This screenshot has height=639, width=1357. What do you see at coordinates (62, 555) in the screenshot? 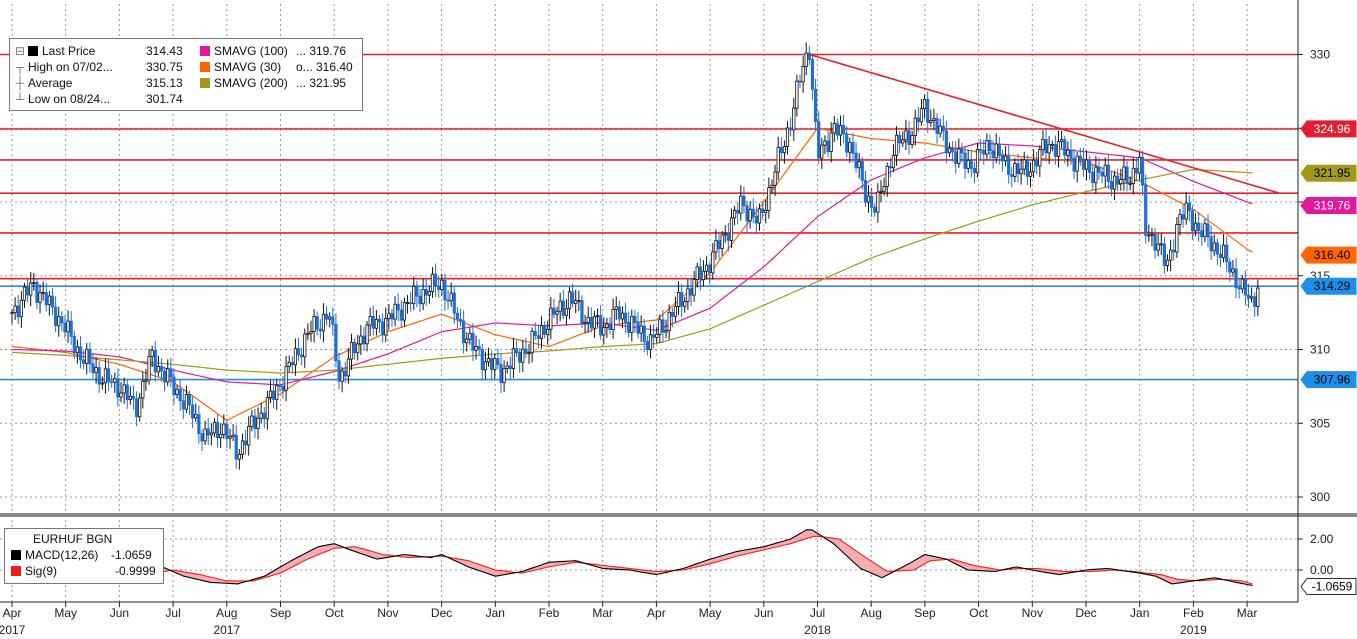
I see `legend-macd-label: MACD(12,26)` at bounding box center [62, 555].